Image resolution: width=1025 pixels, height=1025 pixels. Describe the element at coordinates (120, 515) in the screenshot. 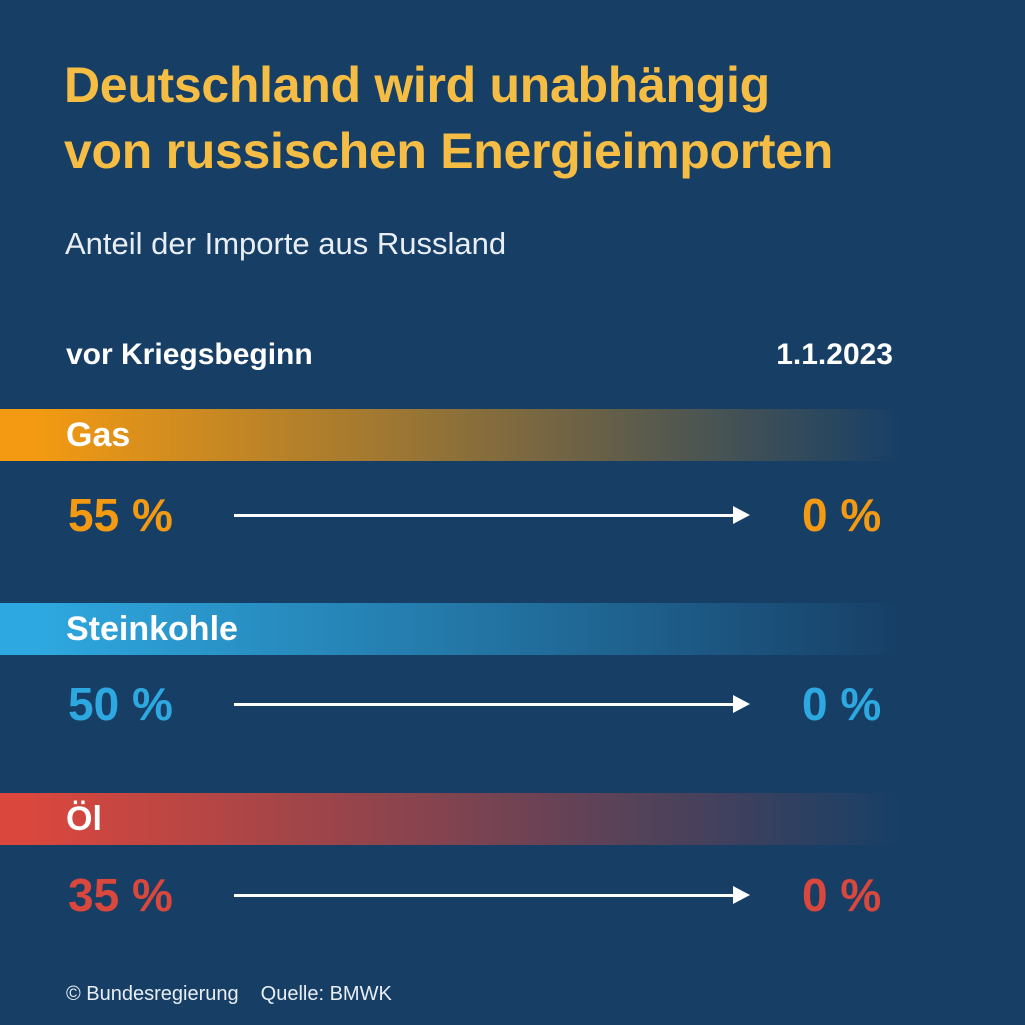

I see `value-before: 55 %` at that location.